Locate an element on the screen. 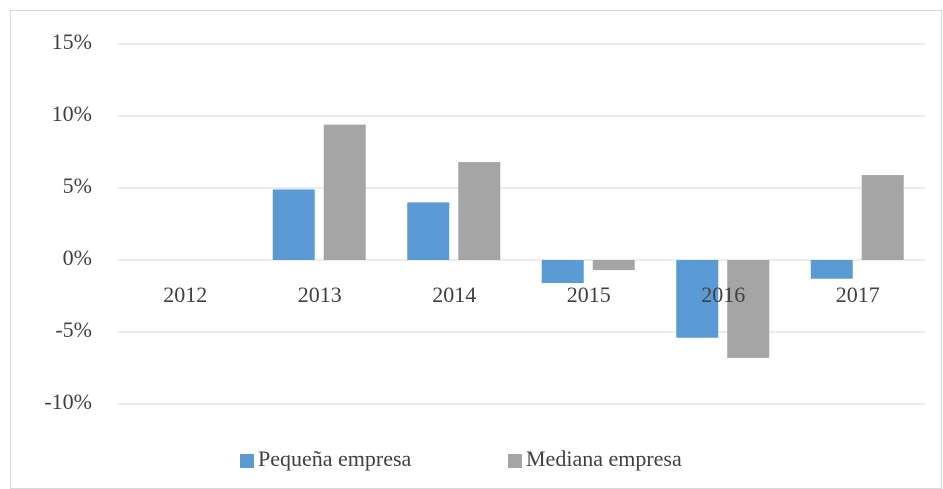 The height and width of the screenshot is (489, 943). x-tick-label: 2015 is located at coordinates (589, 294).